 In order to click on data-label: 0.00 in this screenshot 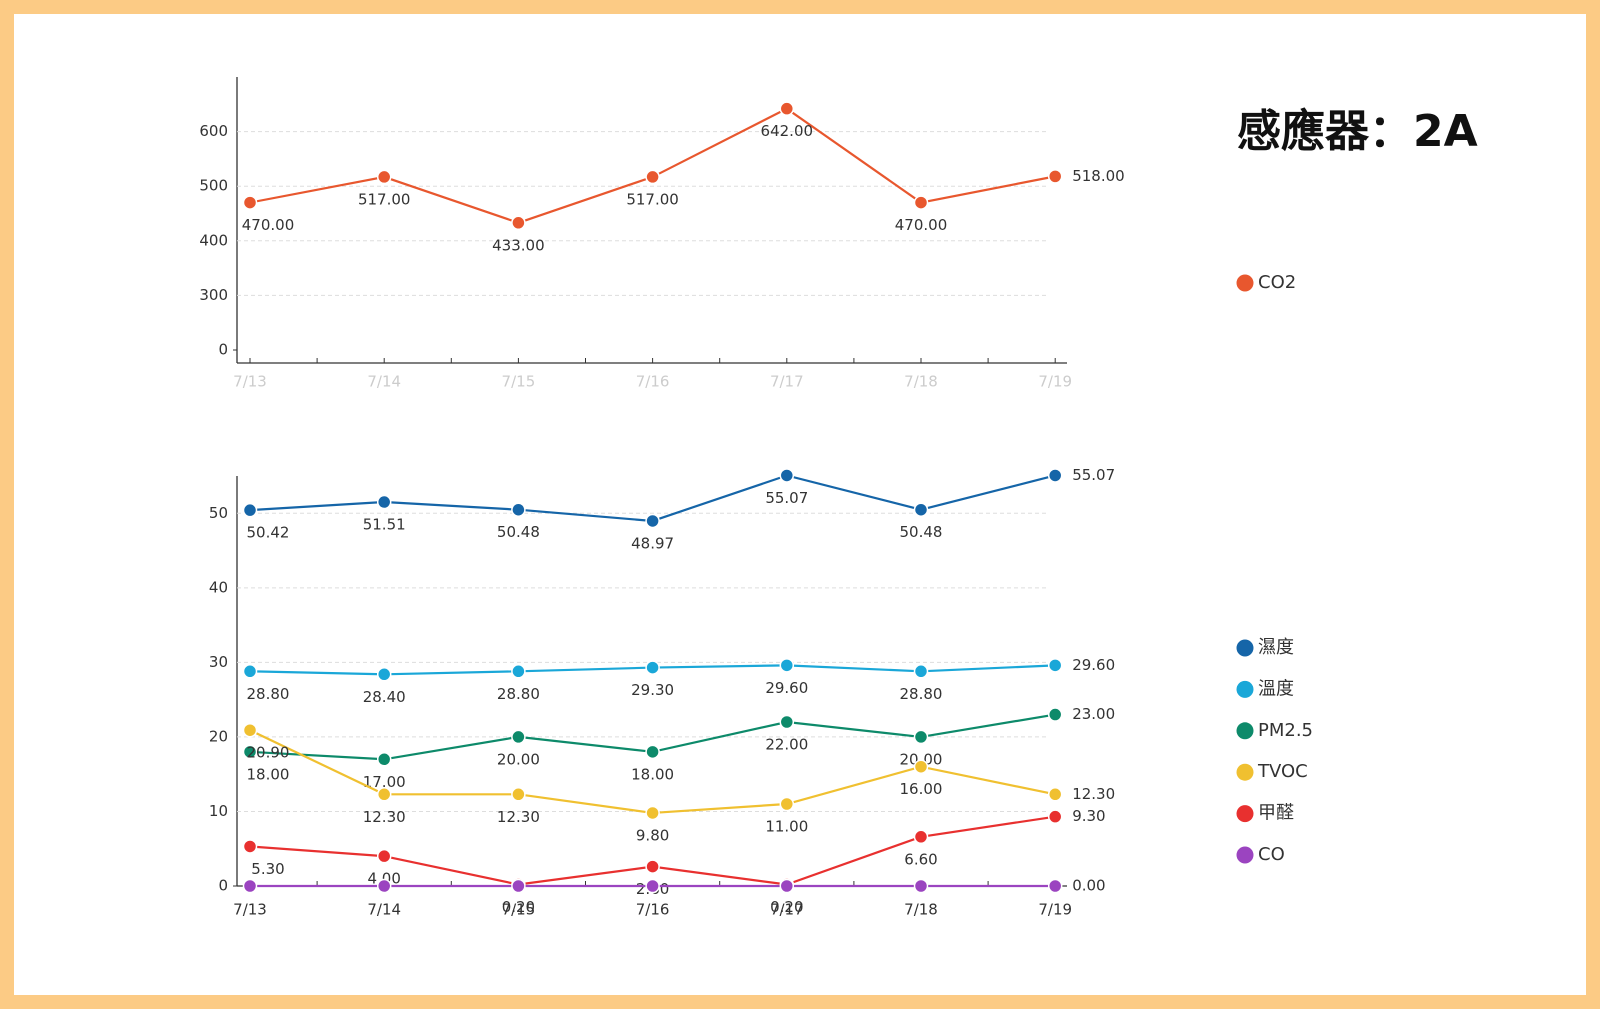, I will do `click(1088, 886)`.